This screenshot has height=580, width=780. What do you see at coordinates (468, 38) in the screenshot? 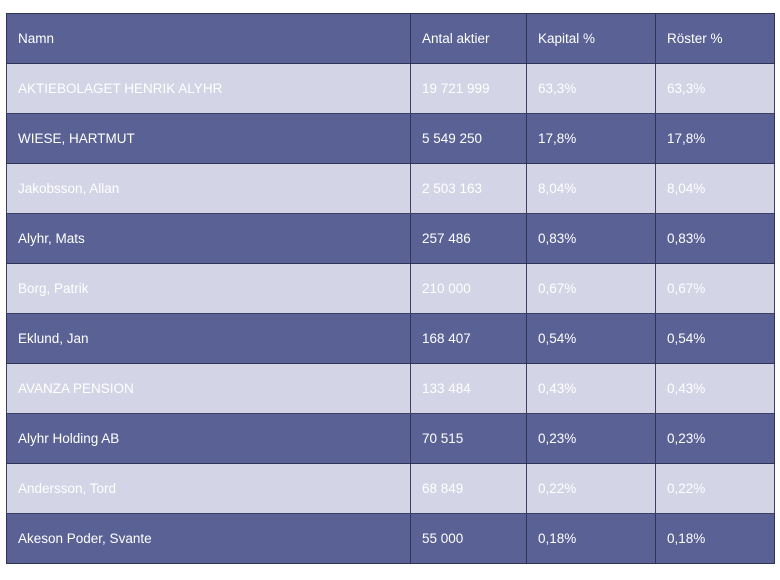
I see `header-shares: Antal aktier` at bounding box center [468, 38].